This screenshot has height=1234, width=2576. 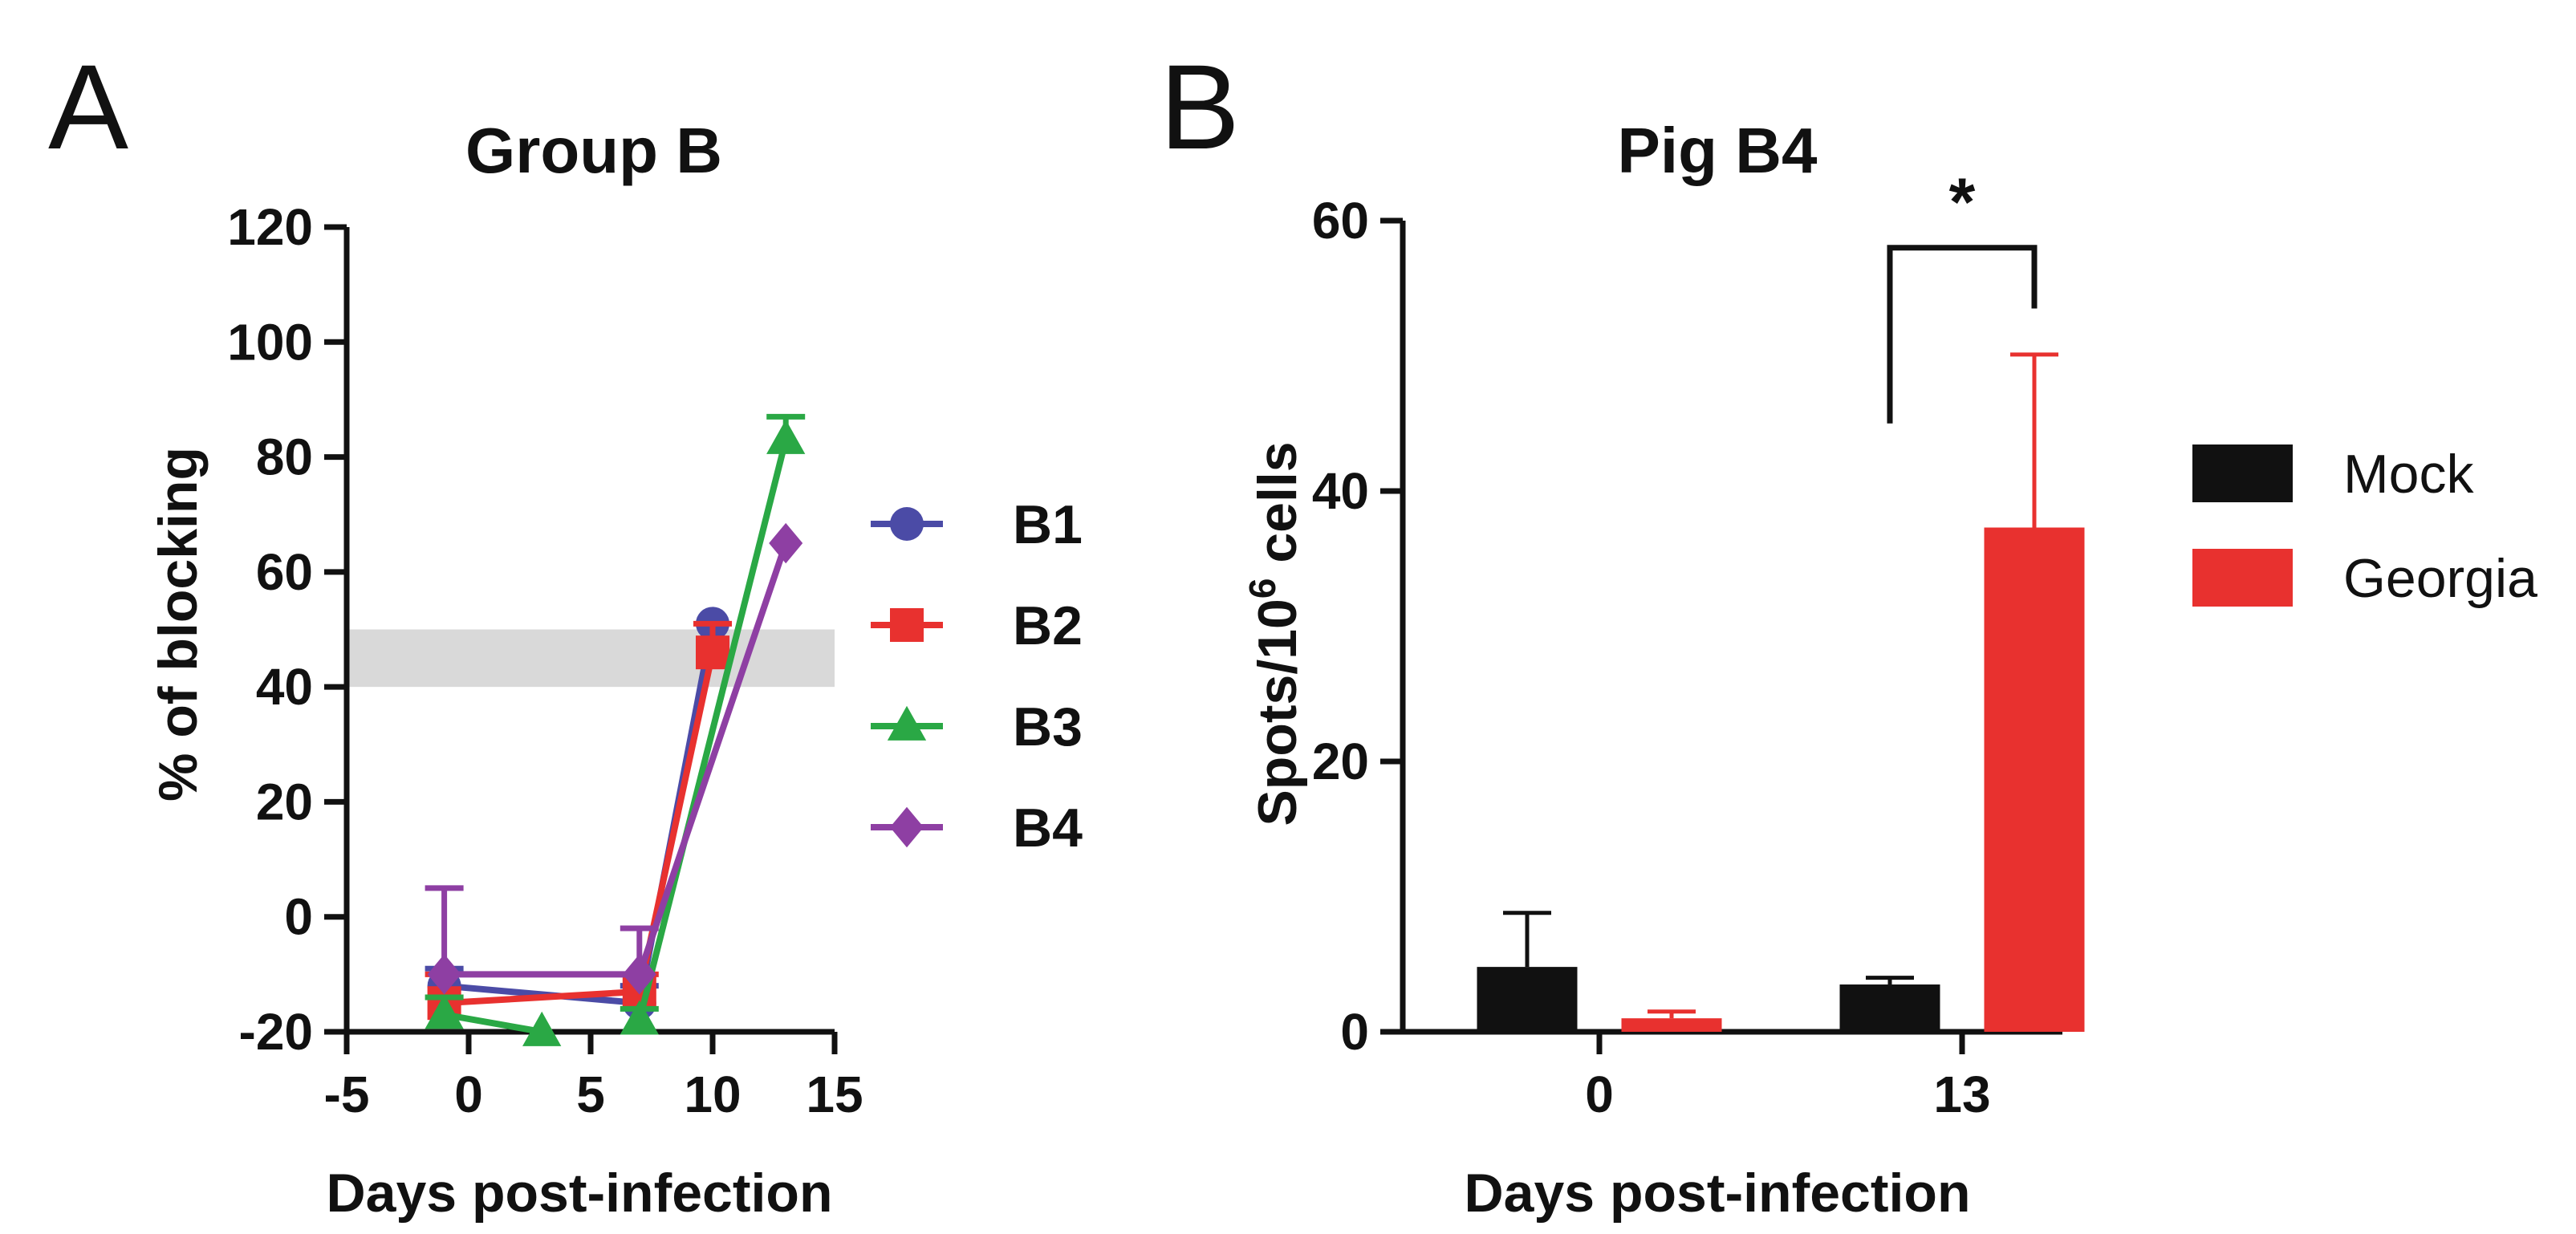 What do you see at coordinates (835, 1094) in the screenshot?
I see `x-tick-label: 15` at bounding box center [835, 1094].